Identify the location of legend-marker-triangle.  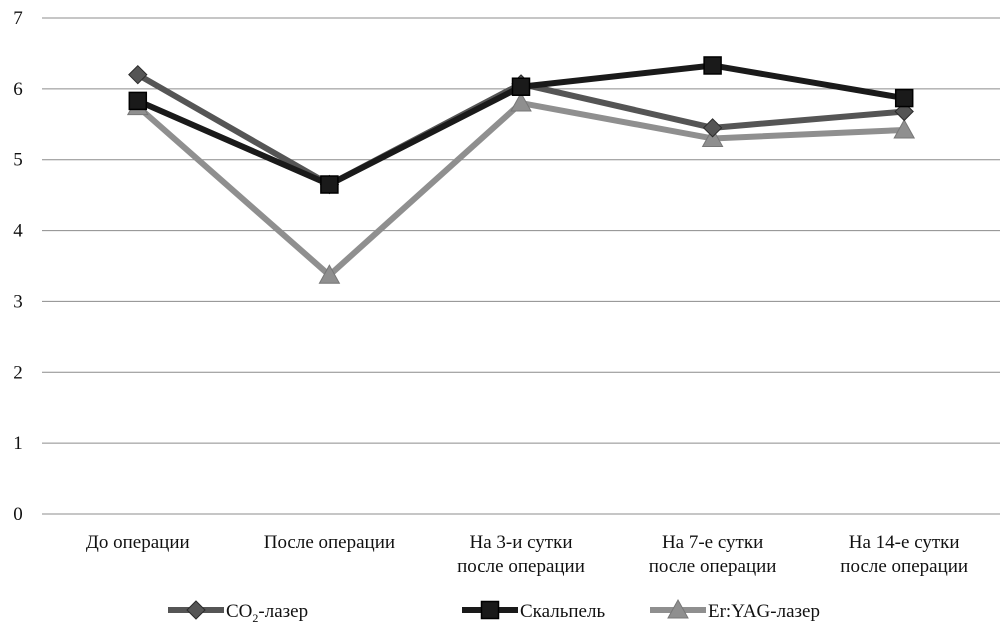
(678, 608).